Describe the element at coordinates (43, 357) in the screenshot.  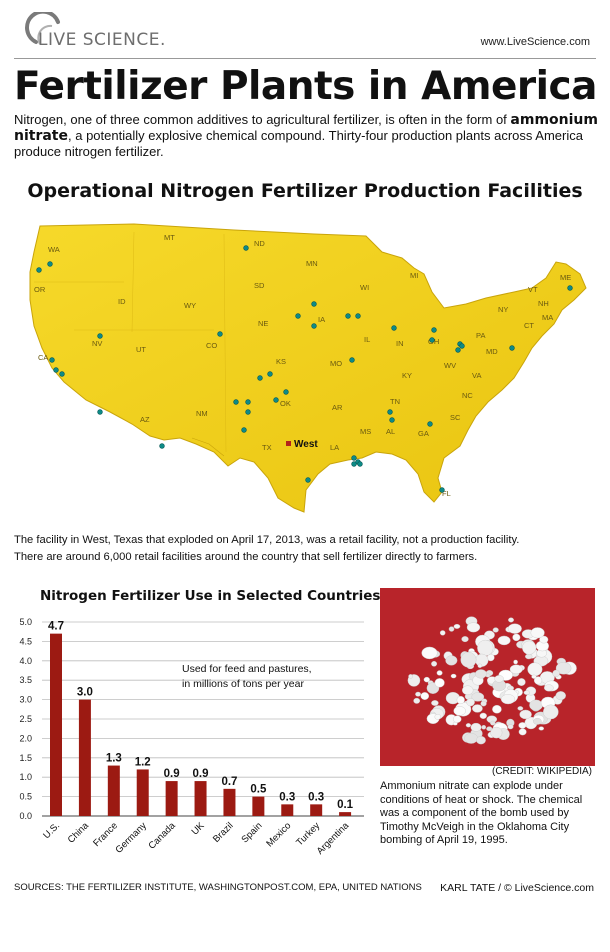
I see `state-label-ca: CA` at that location.